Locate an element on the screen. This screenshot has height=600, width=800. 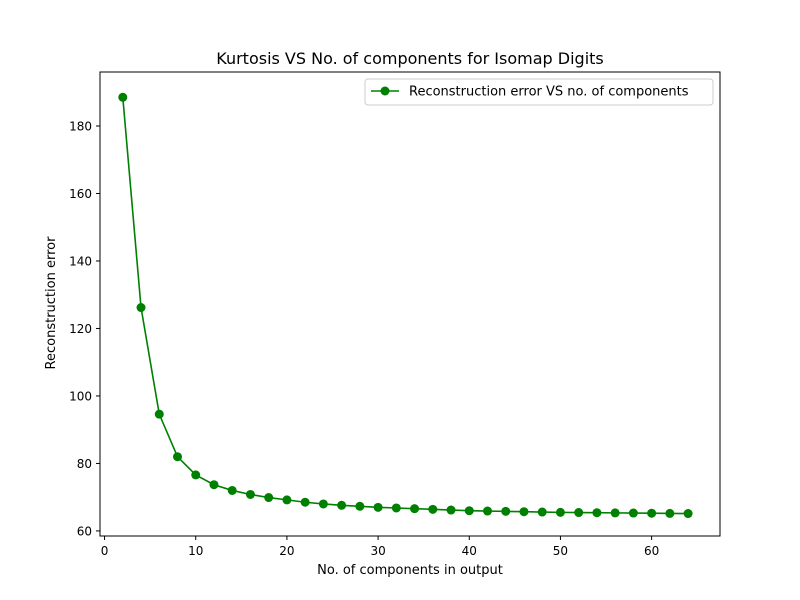
y-tick-label: 180 is located at coordinates (80, 126).